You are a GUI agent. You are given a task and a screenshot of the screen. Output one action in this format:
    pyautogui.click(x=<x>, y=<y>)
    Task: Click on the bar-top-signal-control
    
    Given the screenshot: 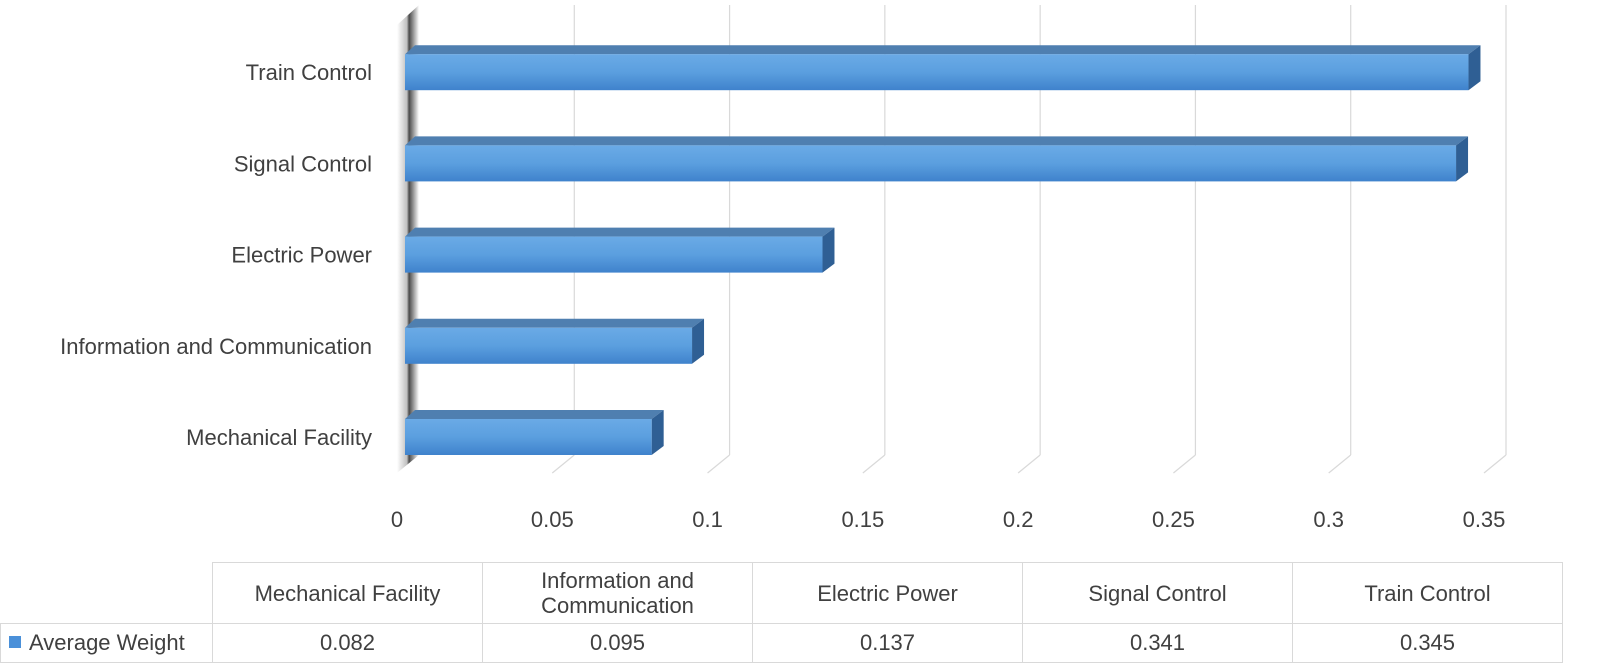 What is the action you would take?
    pyautogui.click(x=937, y=141)
    